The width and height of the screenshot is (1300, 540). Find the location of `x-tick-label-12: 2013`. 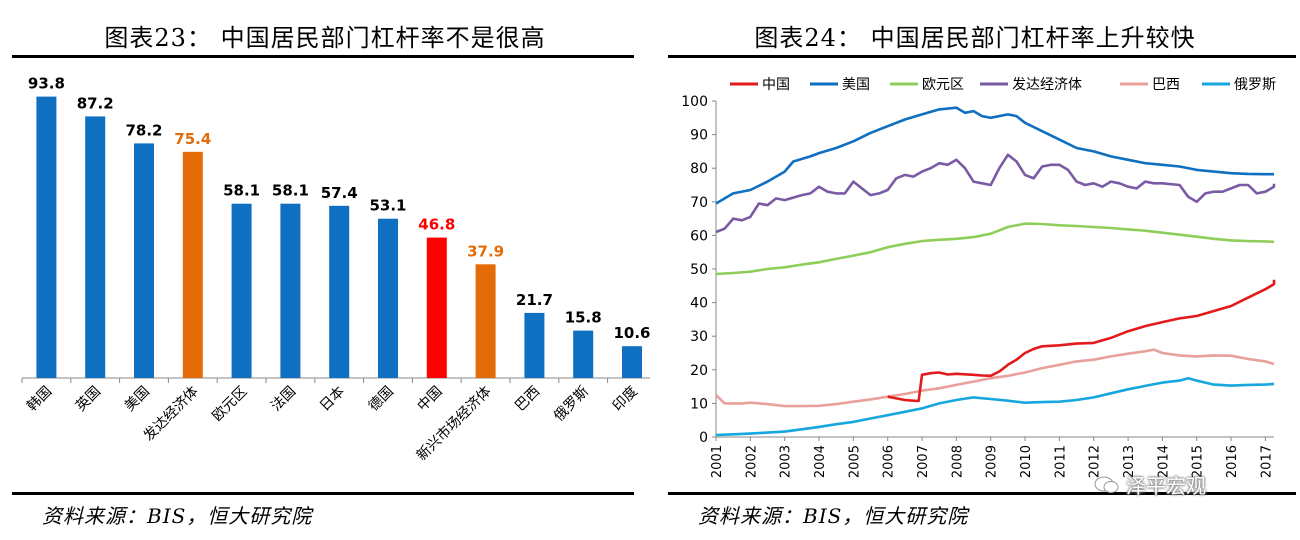

x-tick-label-12: 2013 is located at coordinates (1129, 461).